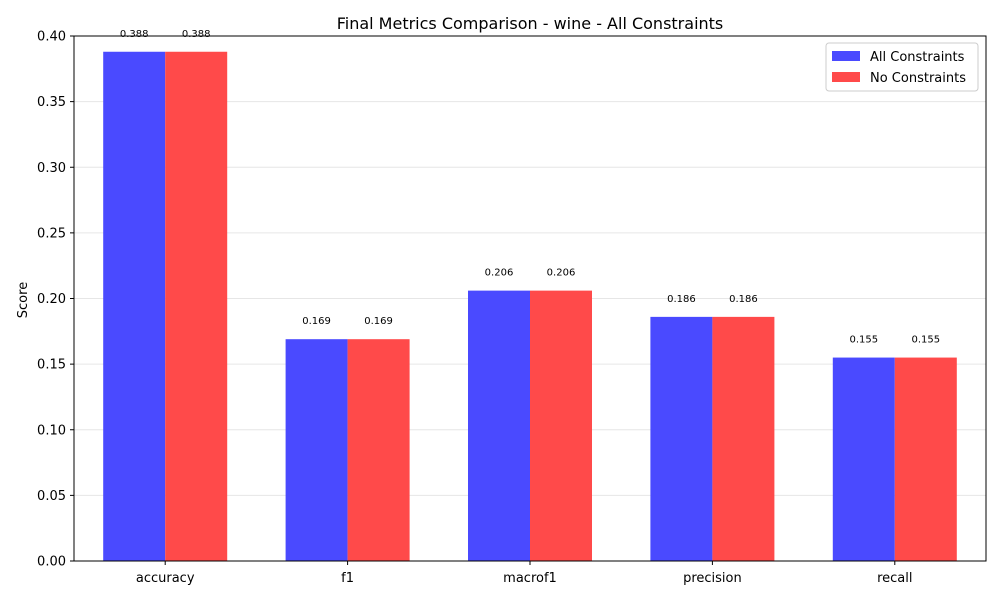 This screenshot has height=600, width=1000. What do you see at coordinates (347, 578) in the screenshot?
I see `x-tick-label: f1` at bounding box center [347, 578].